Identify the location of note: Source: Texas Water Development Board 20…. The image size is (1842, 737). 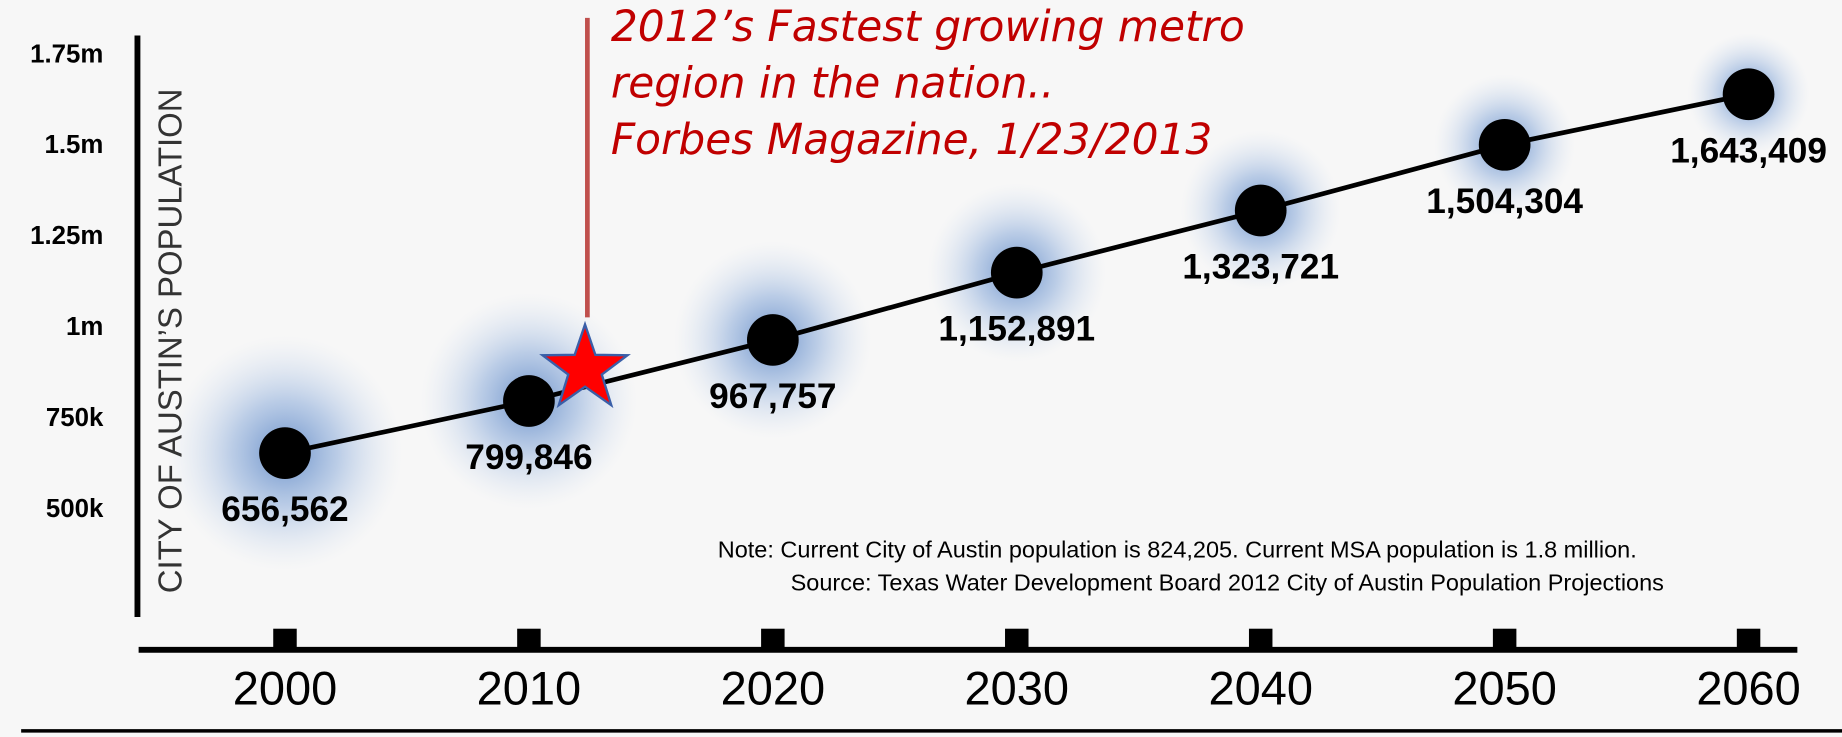
(1227, 582).